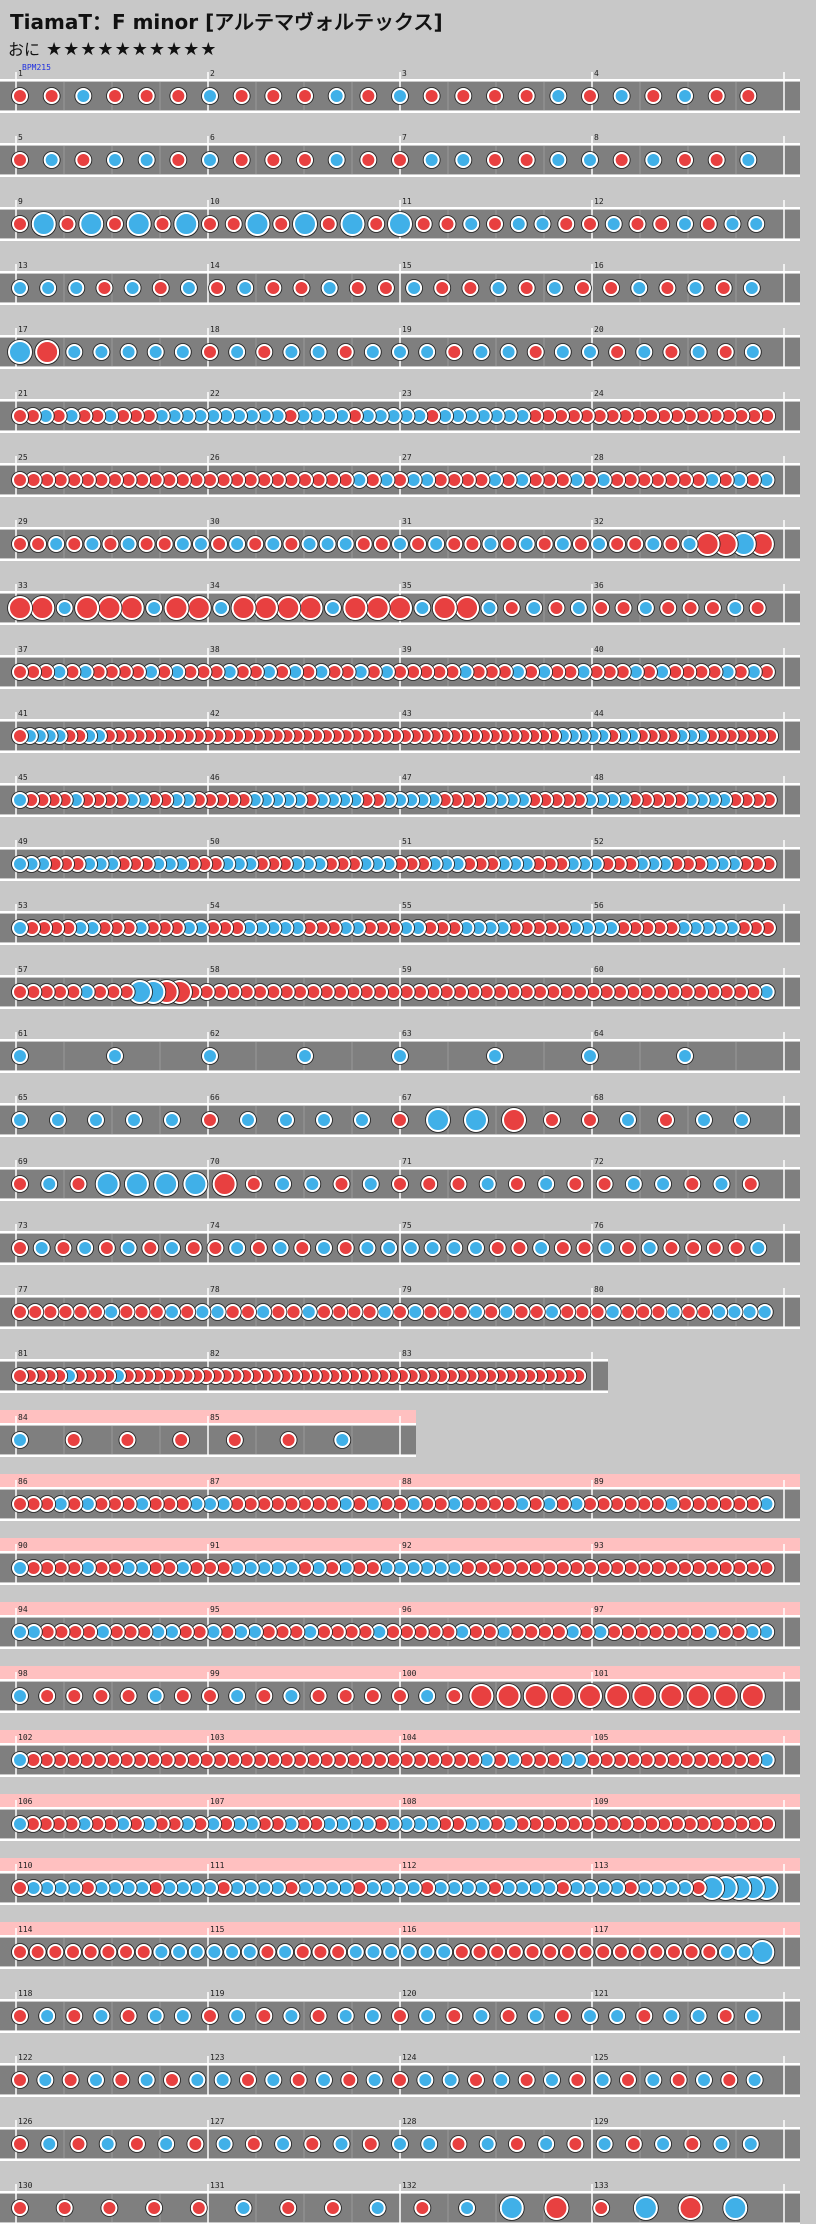 This screenshot has height=2224, width=816. I want to click on measure-number: 106, so click(25, 1801).